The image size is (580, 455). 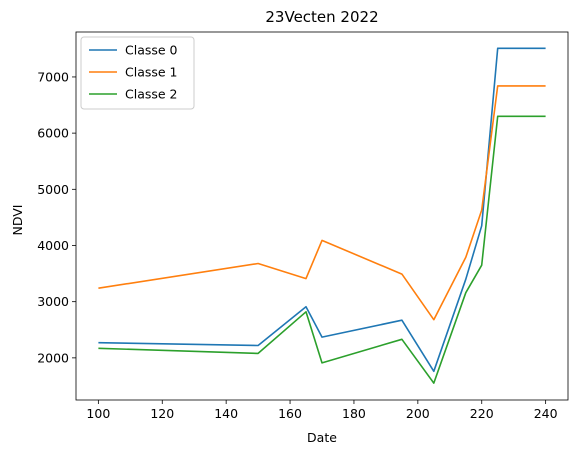 I want to click on x-tick-label-220: 220, so click(x=482, y=413).